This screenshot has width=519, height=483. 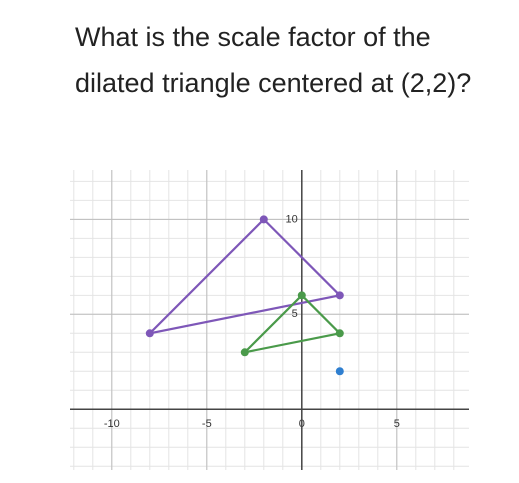 What do you see at coordinates (292, 219) in the screenshot?
I see `y-tick-label: 10` at bounding box center [292, 219].